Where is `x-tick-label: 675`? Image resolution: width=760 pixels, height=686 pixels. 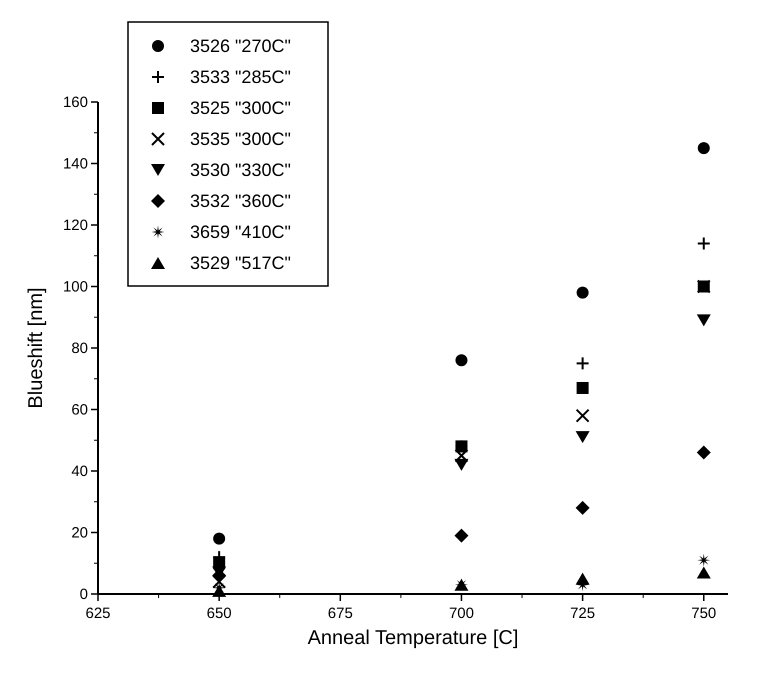 x-tick-label: 675 is located at coordinates (340, 613).